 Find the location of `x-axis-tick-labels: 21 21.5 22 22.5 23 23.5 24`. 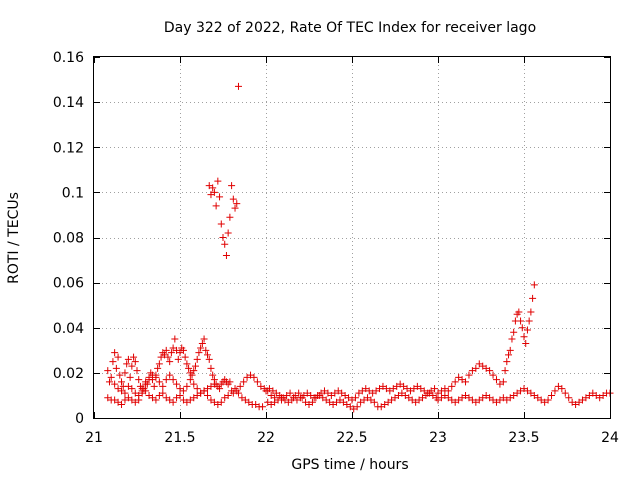

x-axis-tick-labels: 21 21.5 22 22.5 23 23.5 24 is located at coordinates (352, 438).